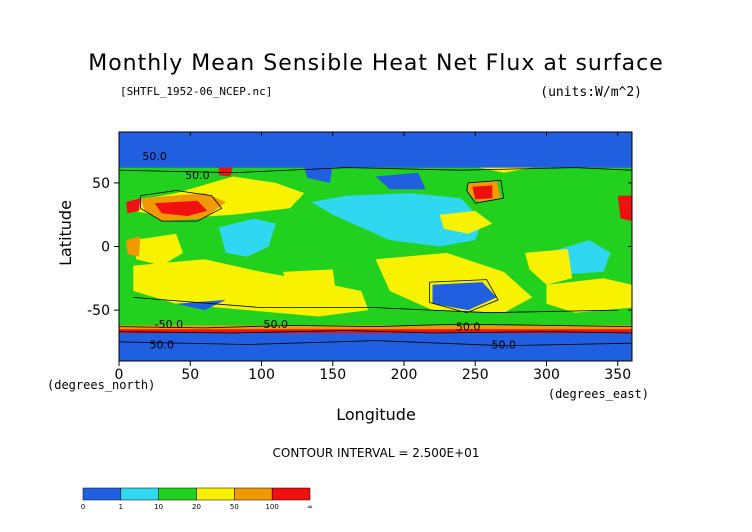  I want to click on color-scale-boundary-label: 1, so click(121, 507).